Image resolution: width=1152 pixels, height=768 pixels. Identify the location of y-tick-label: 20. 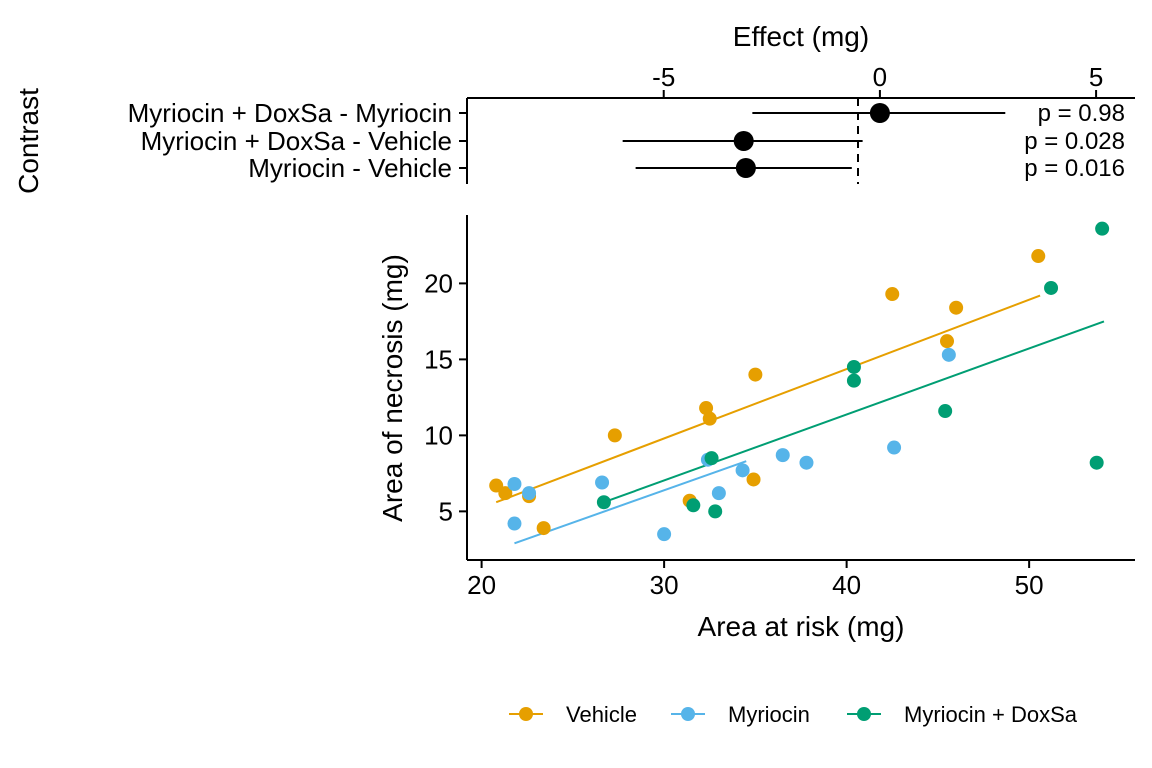
(438, 283).